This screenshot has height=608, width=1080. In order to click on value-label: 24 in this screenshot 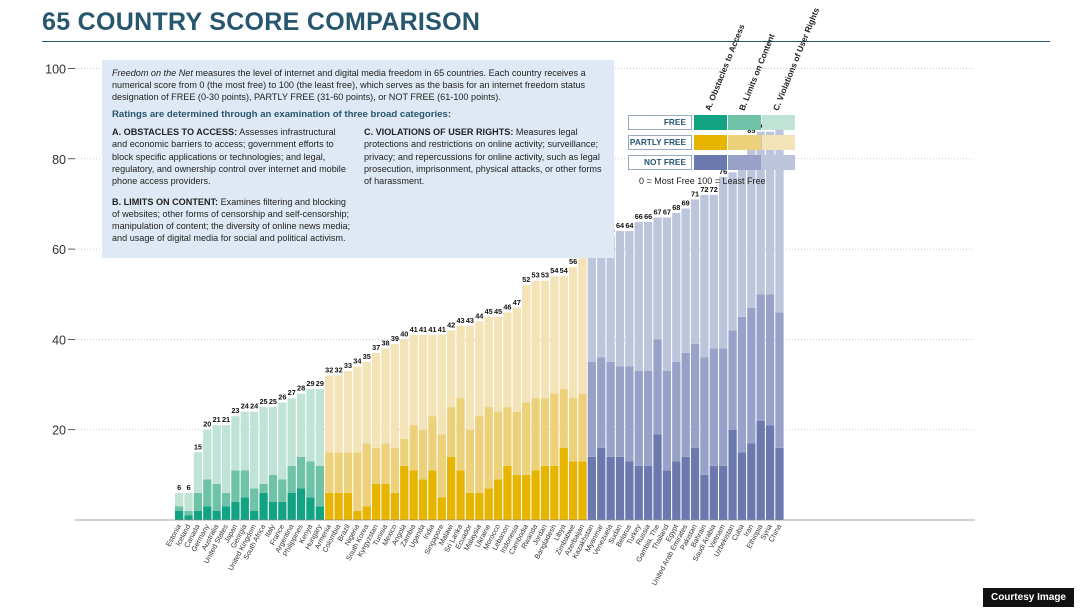, I will do `click(245, 406)`.